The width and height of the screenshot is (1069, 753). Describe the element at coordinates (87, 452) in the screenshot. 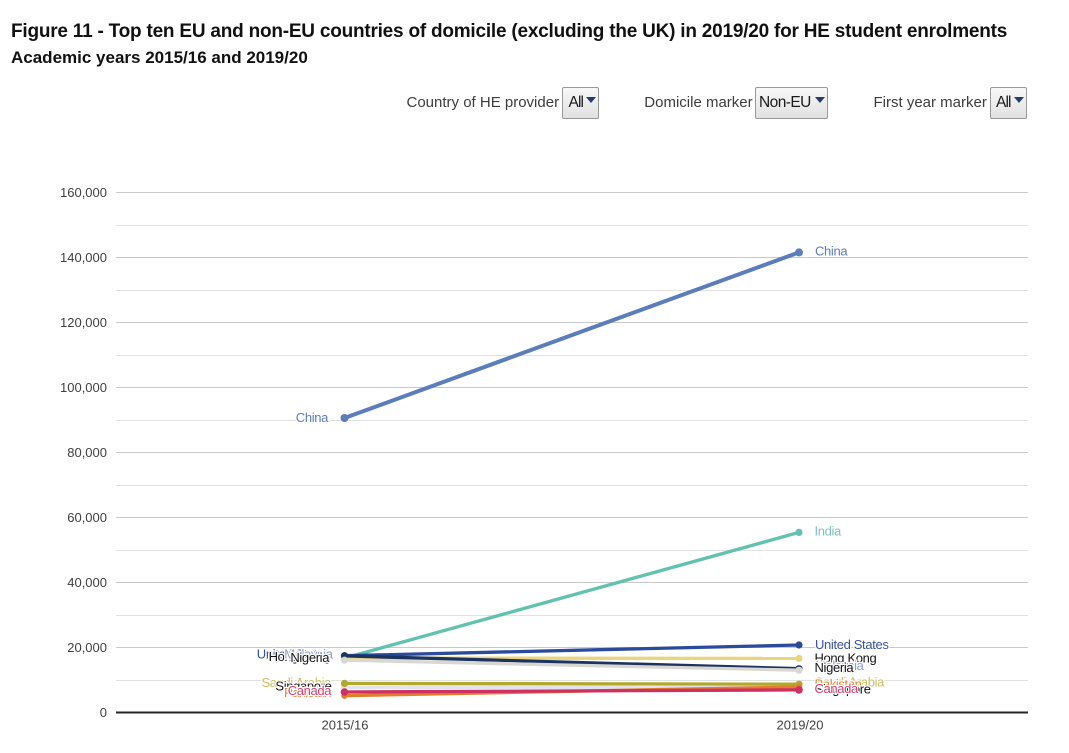

I see `svg-text: 80,000` at that location.